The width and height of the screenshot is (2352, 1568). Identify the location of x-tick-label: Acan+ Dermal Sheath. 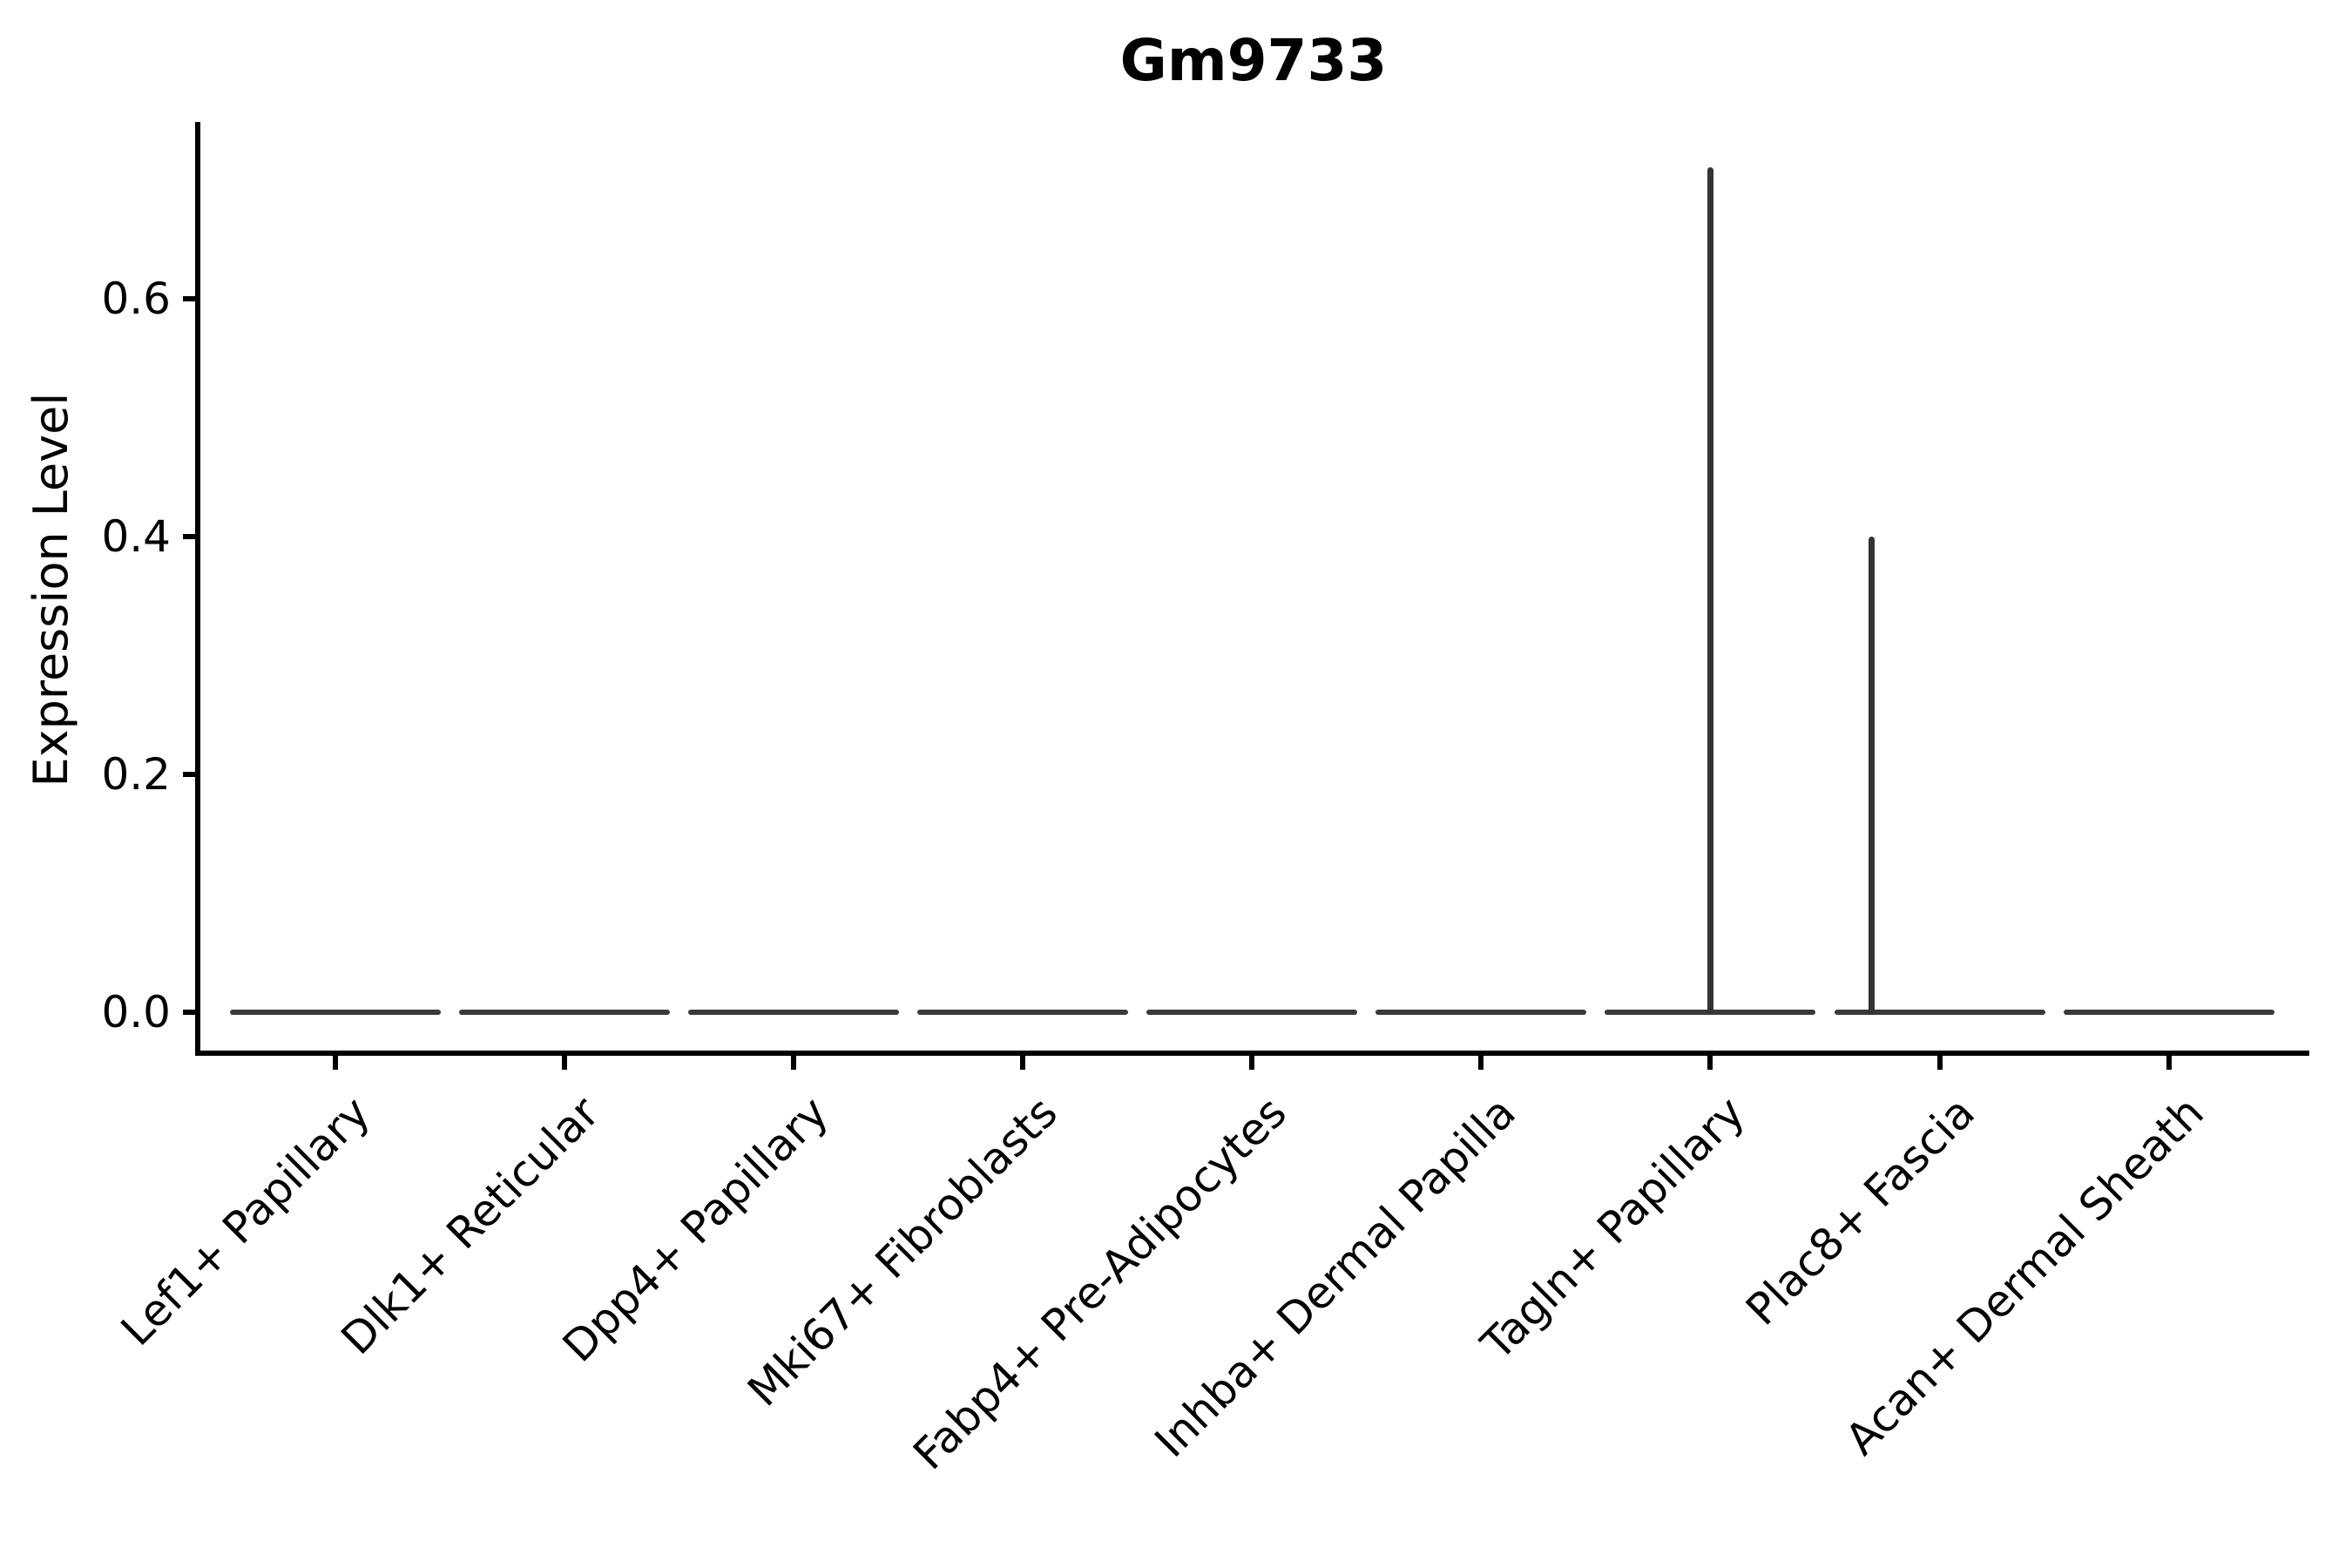
(2024, 1275).